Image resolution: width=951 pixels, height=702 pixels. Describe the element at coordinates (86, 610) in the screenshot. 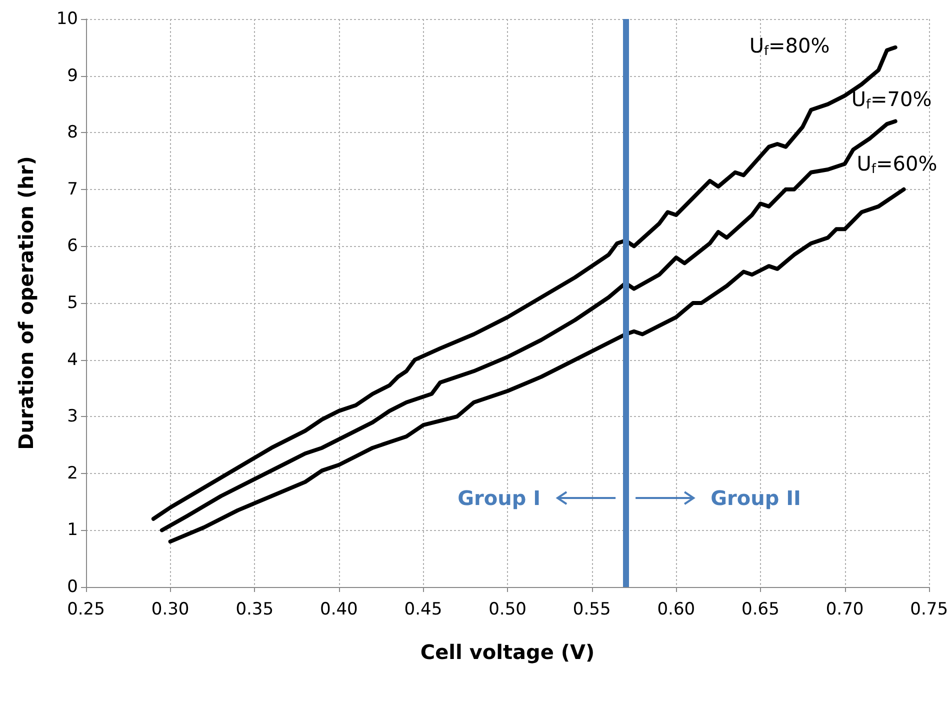

I see `x-tick-label: 0.25` at that location.